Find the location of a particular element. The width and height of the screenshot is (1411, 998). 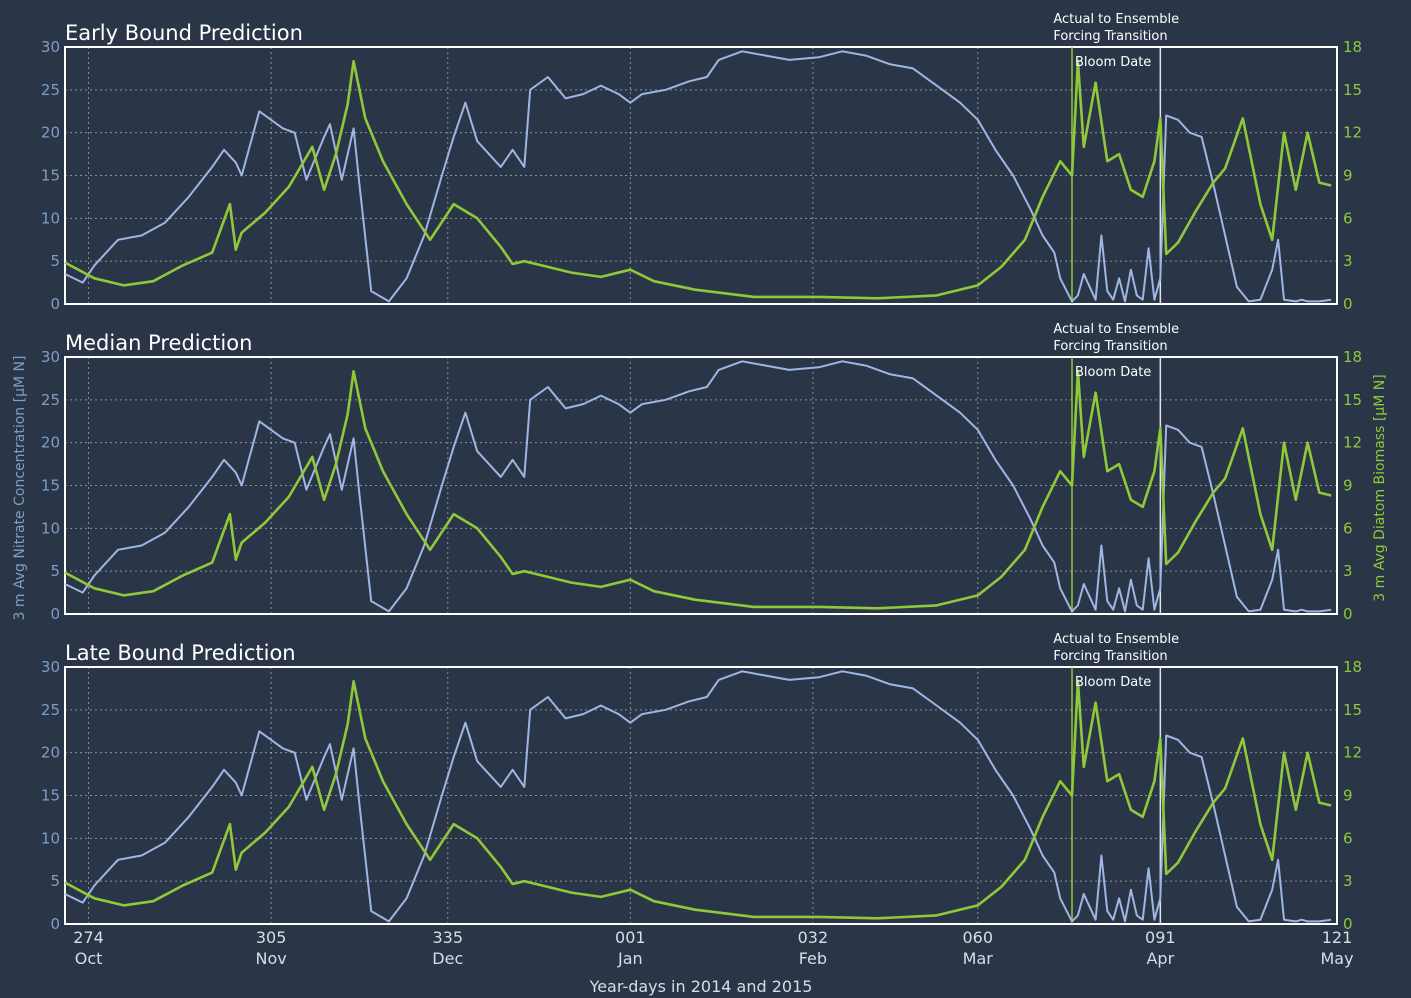

y-axis-label-right: 3 m Avg Diatom Biomass [μM N] is located at coordinates (1380, 487).